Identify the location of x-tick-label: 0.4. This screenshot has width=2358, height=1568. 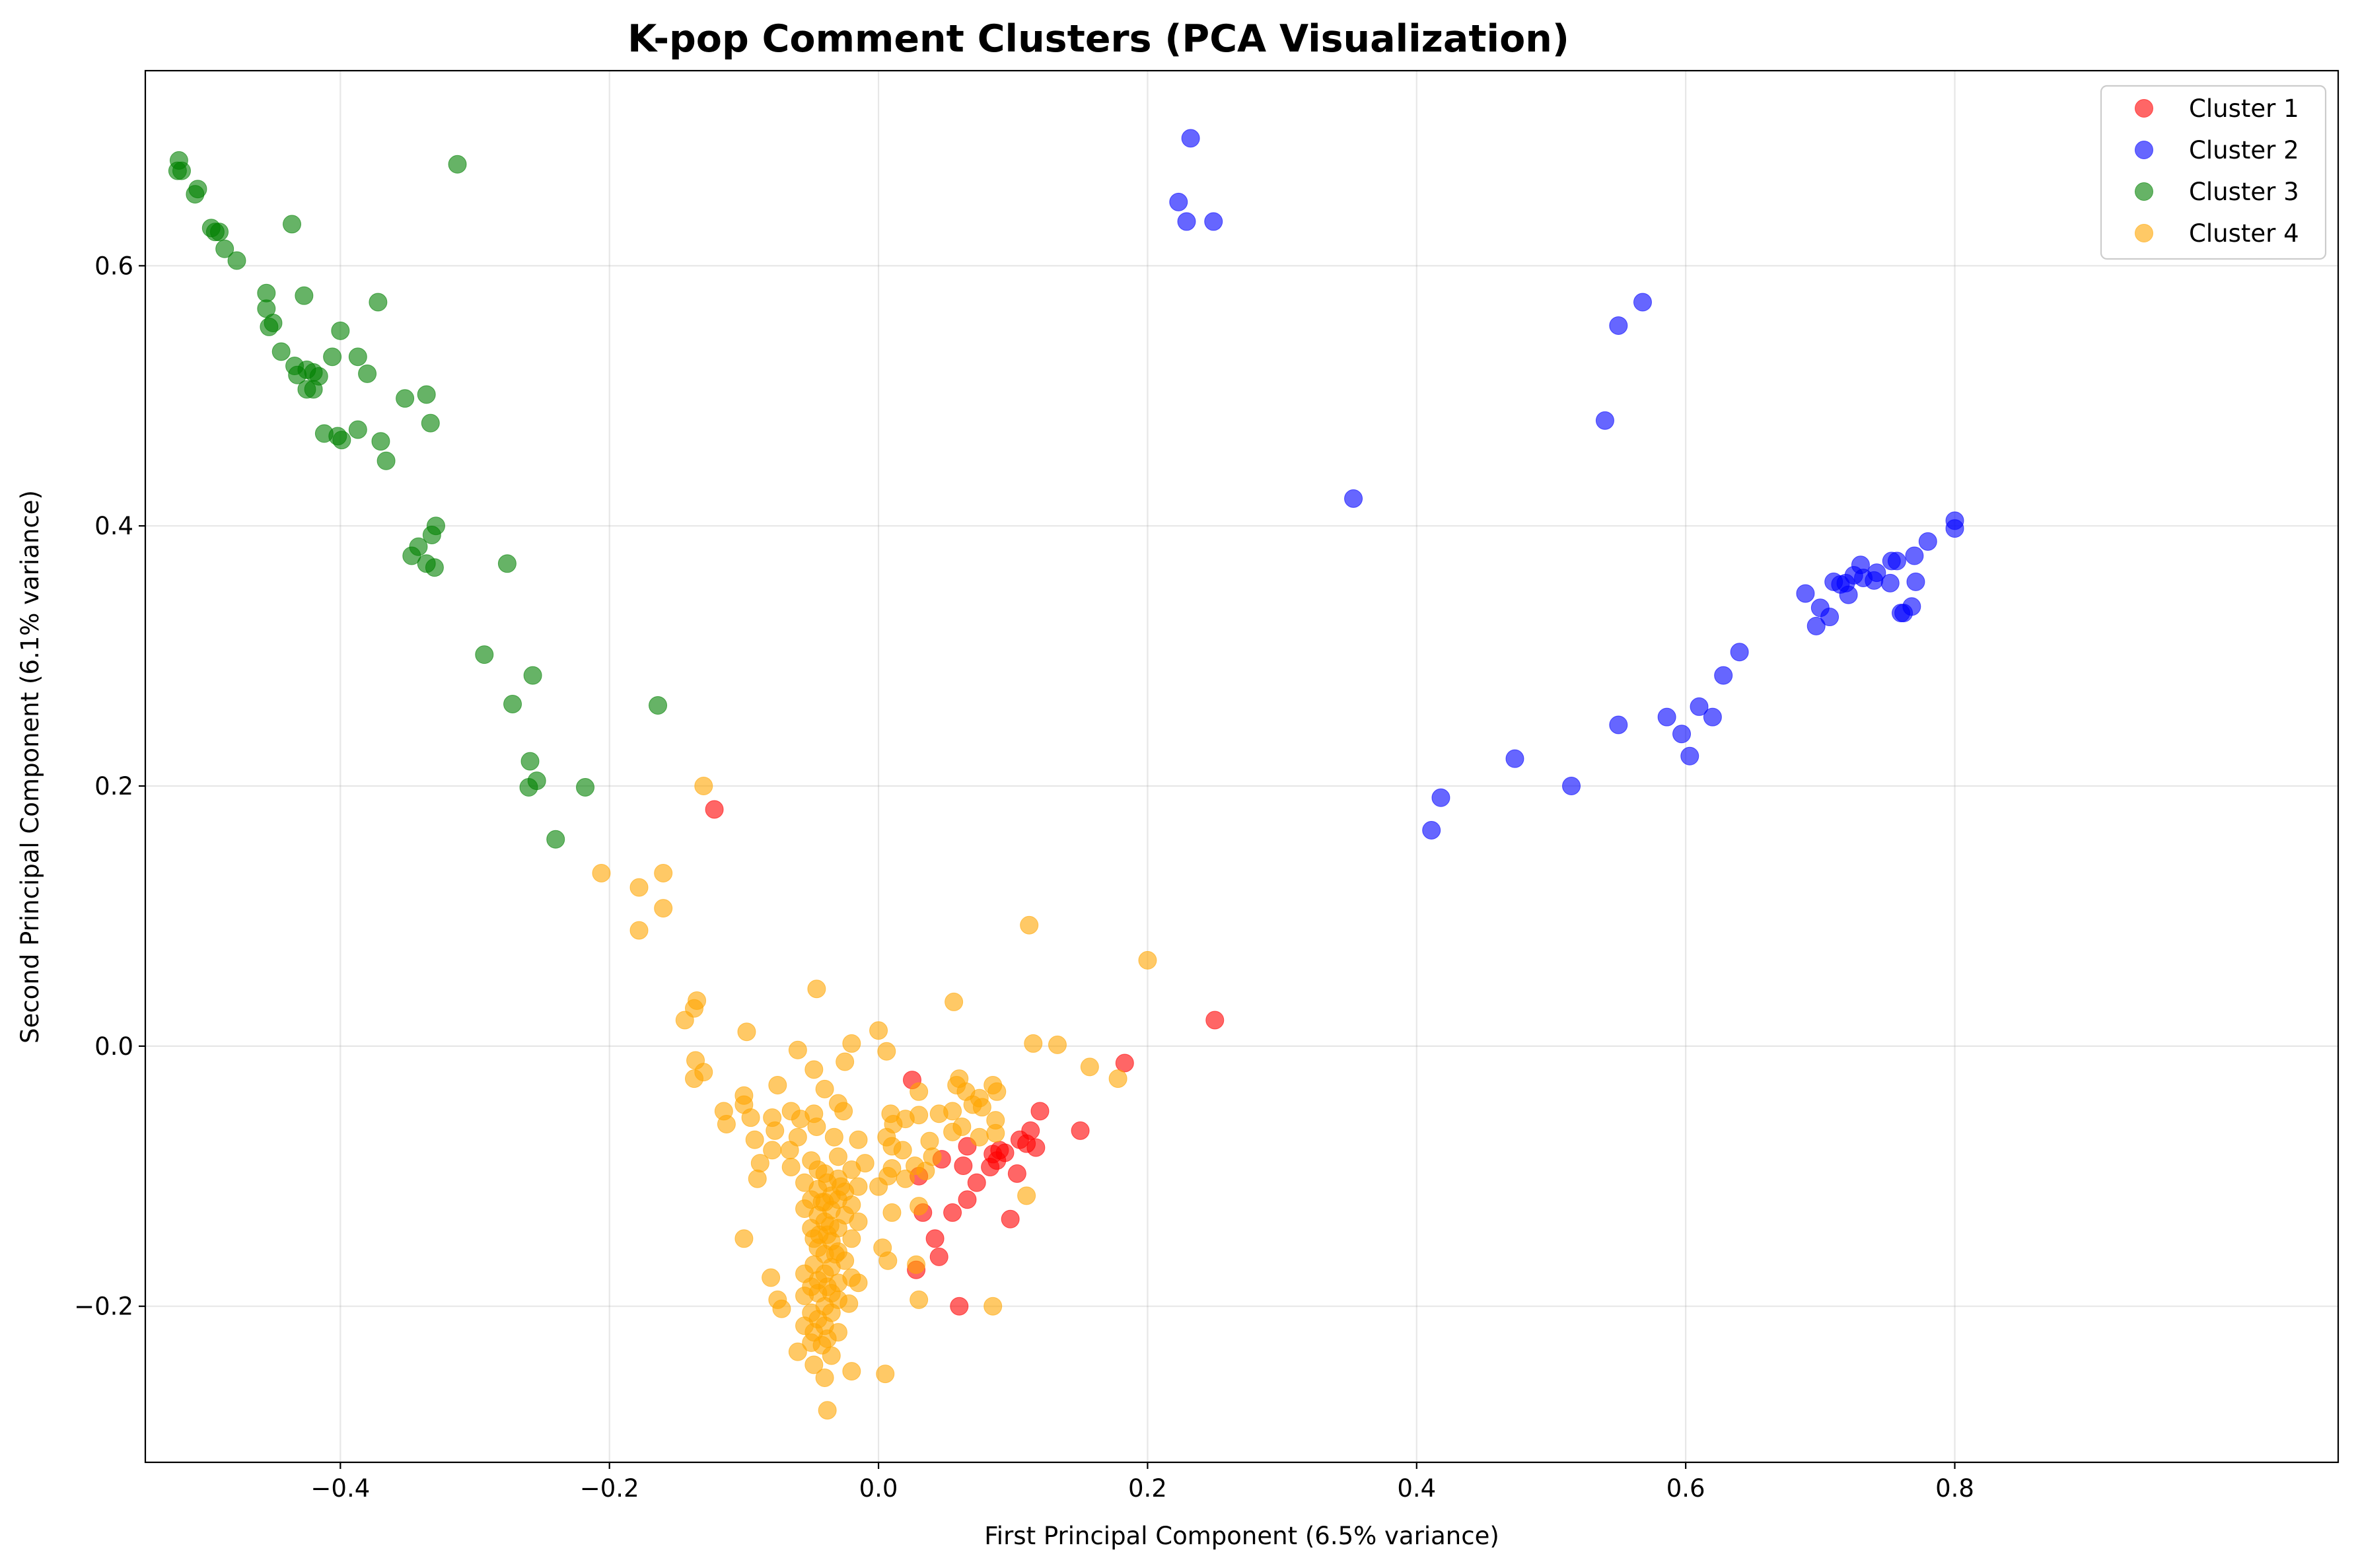
(1416, 1488).